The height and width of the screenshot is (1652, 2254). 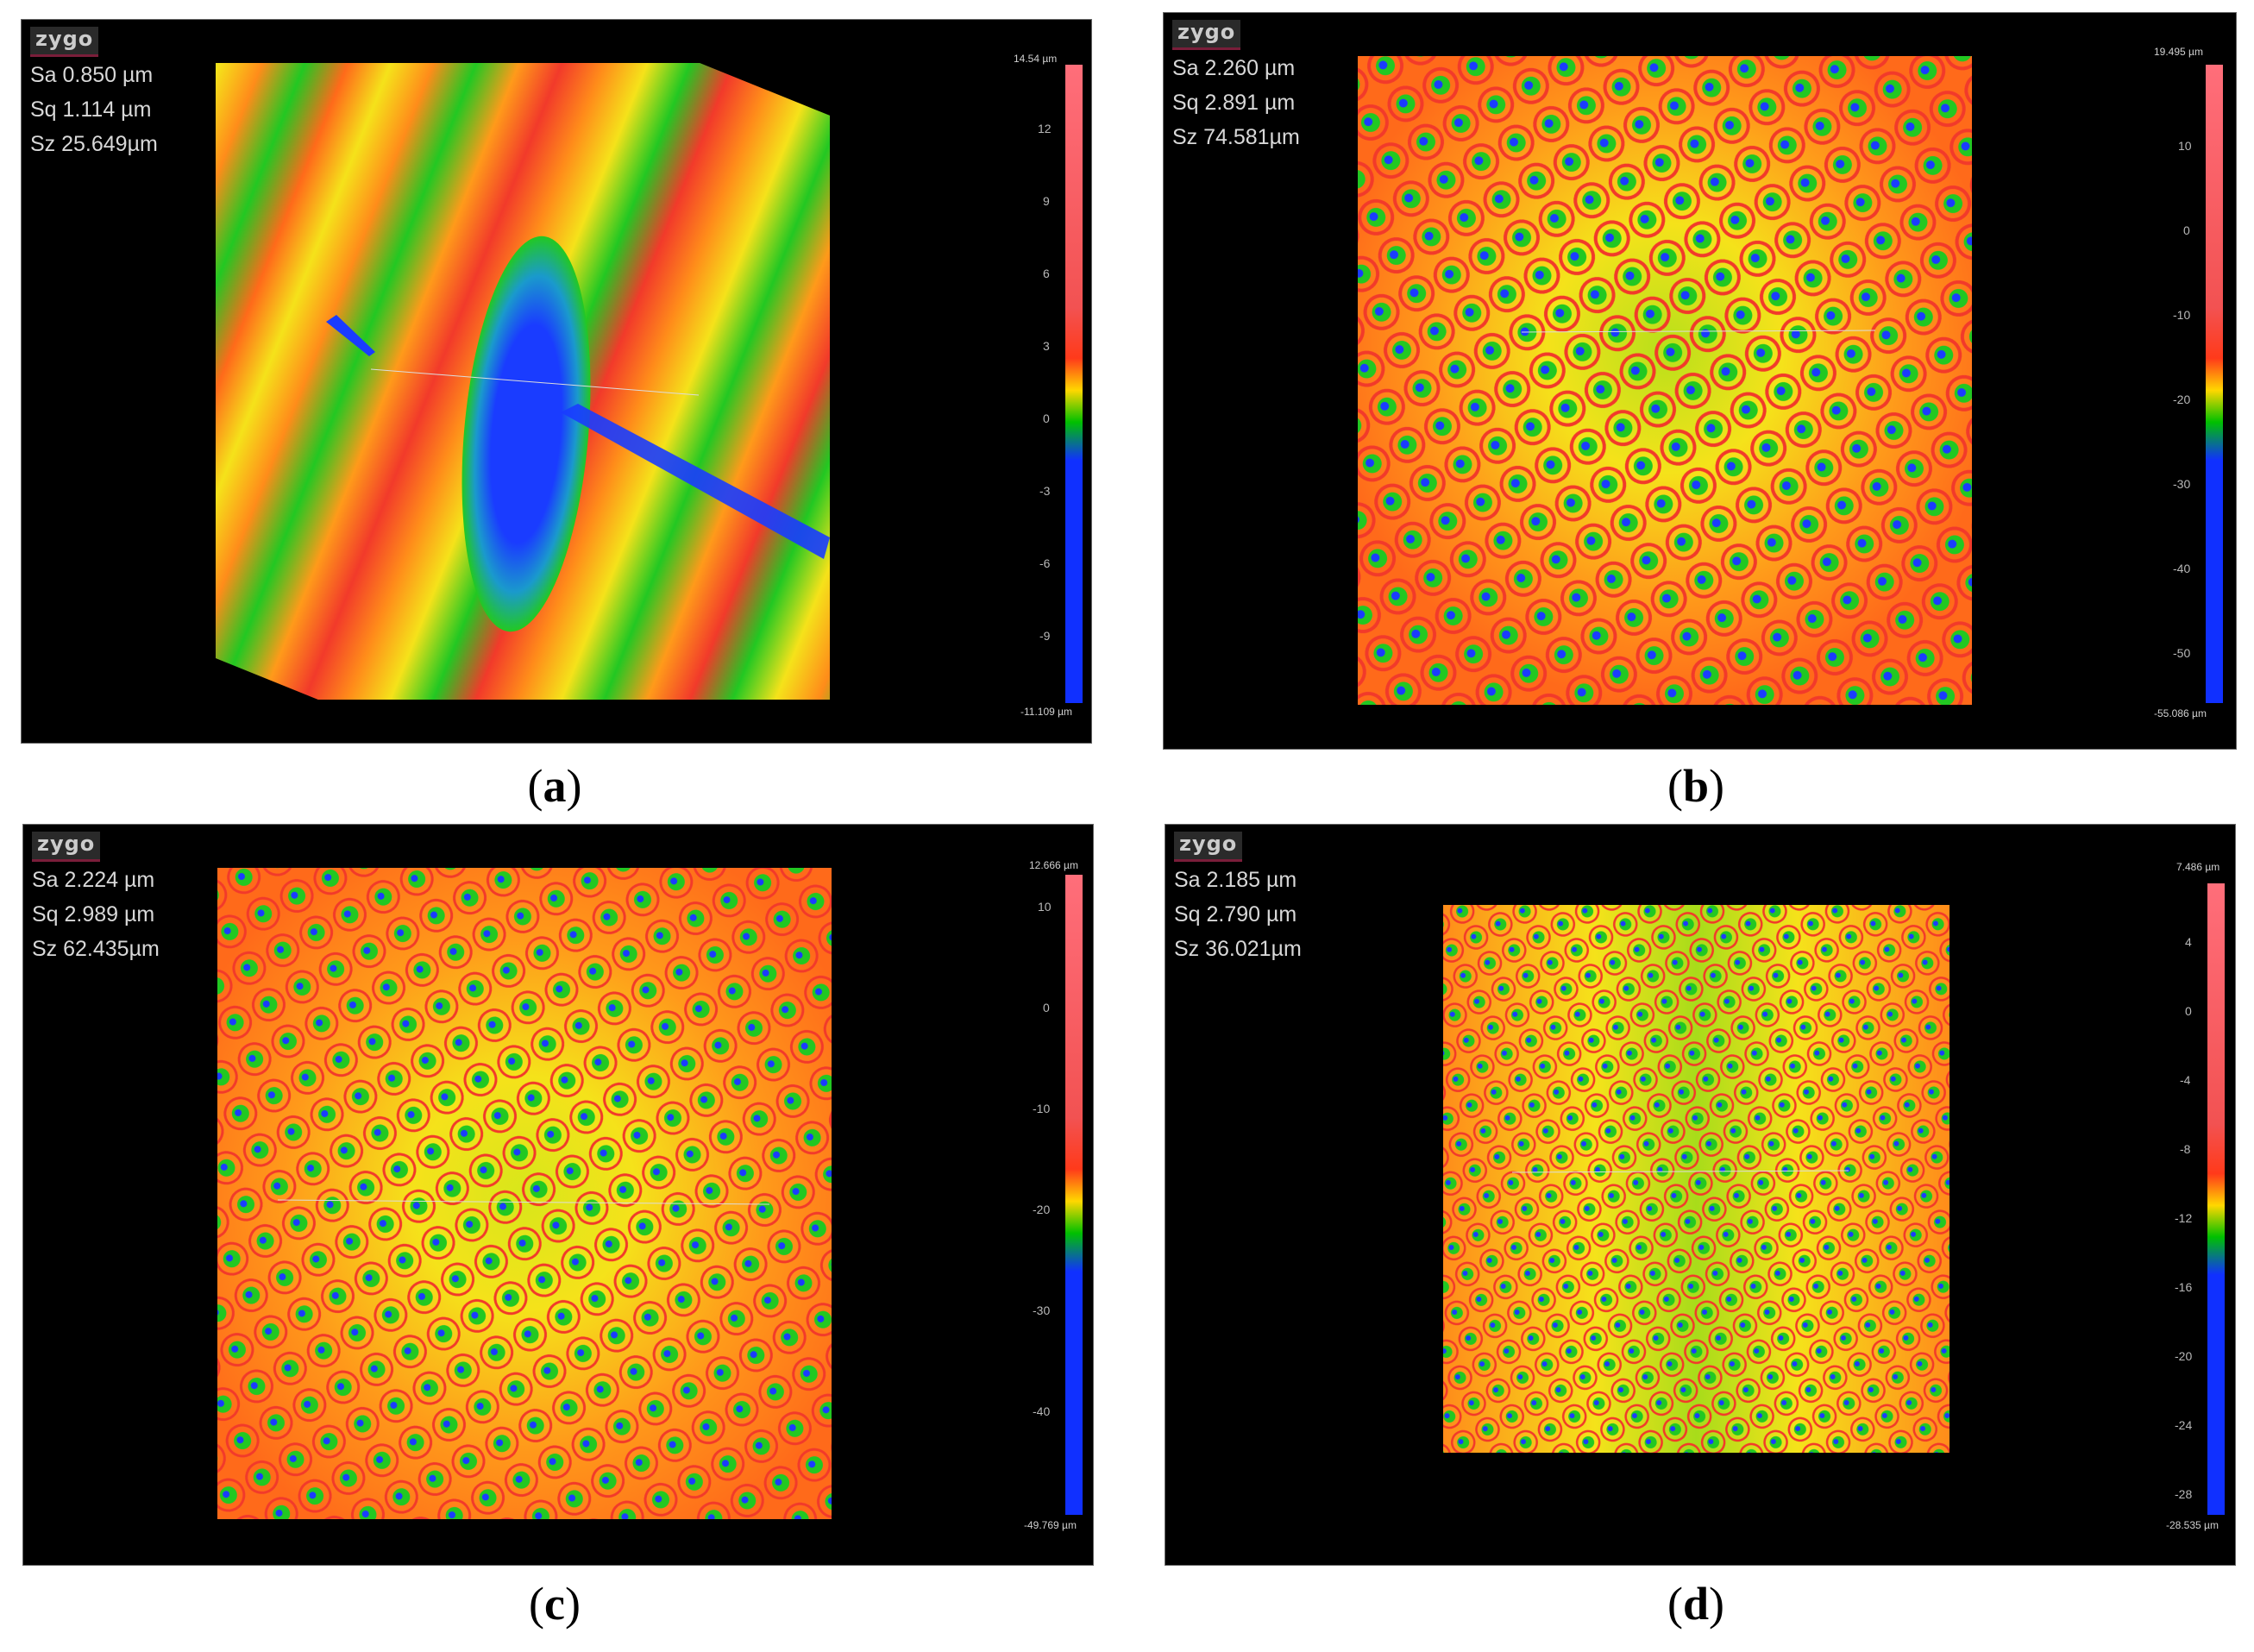 What do you see at coordinates (2192, 1525) in the screenshot?
I see `scale-min: -28.535 µm` at bounding box center [2192, 1525].